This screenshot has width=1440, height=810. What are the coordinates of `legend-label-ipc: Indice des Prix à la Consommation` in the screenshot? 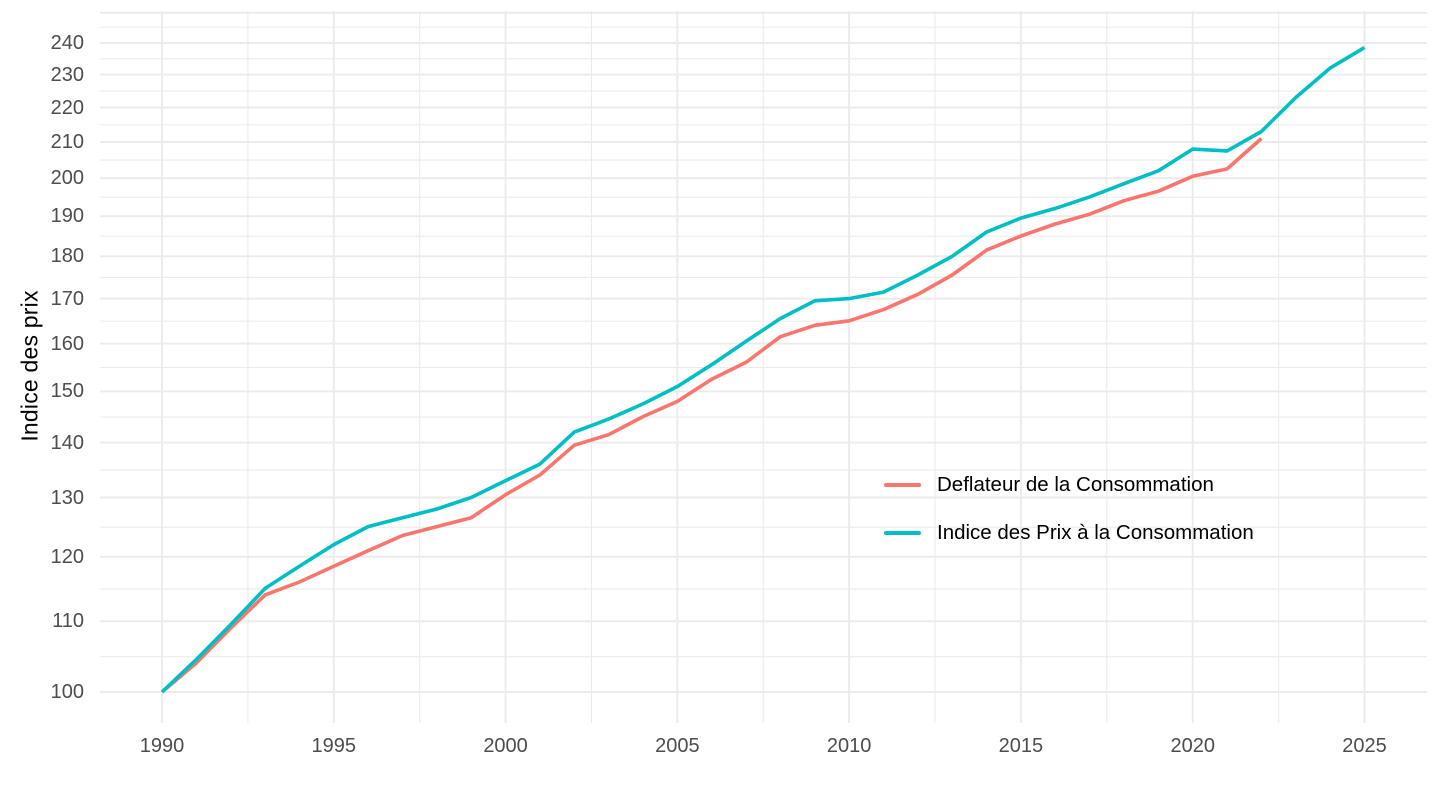 It's located at (1095, 532).